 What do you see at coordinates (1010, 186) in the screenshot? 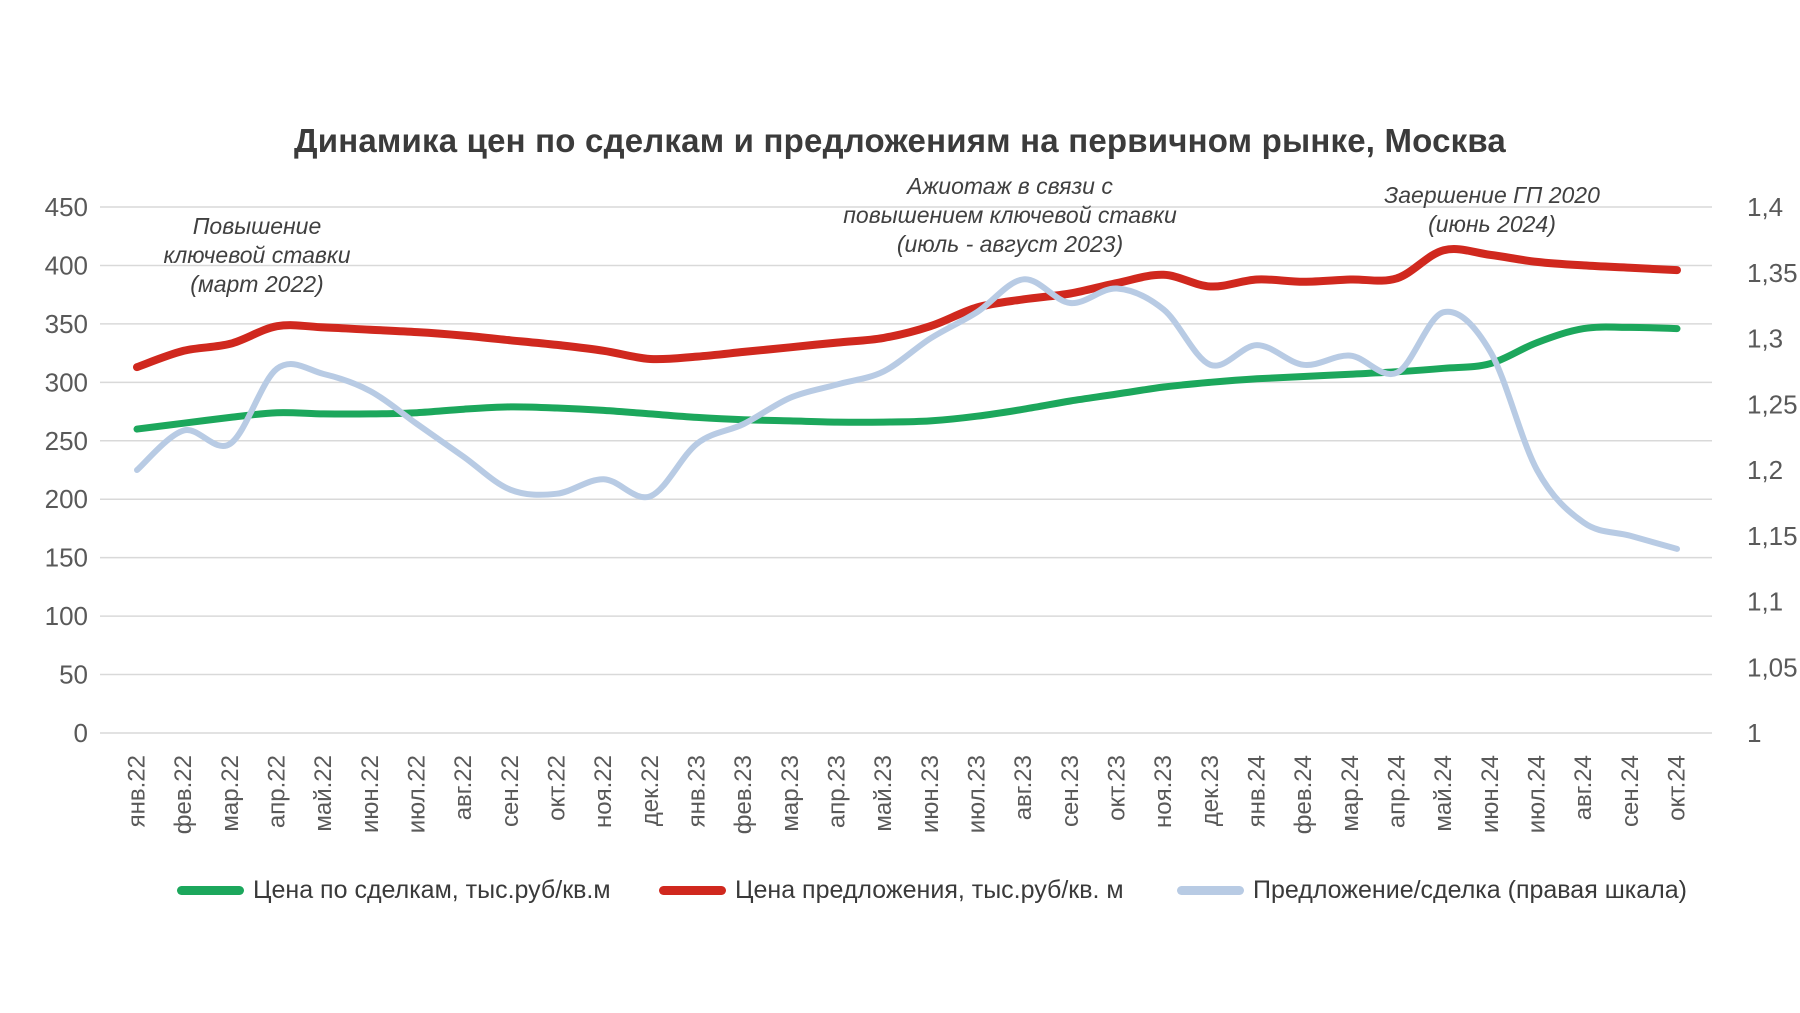
I see `annotation-line: Ажиотаж в связи с` at bounding box center [1010, 186].